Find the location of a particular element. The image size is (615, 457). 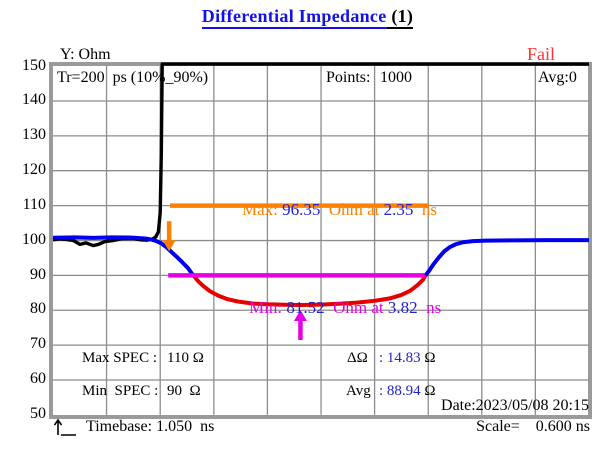

delta-ohm-label: ΔΩ is located at coordinates (357, 358).